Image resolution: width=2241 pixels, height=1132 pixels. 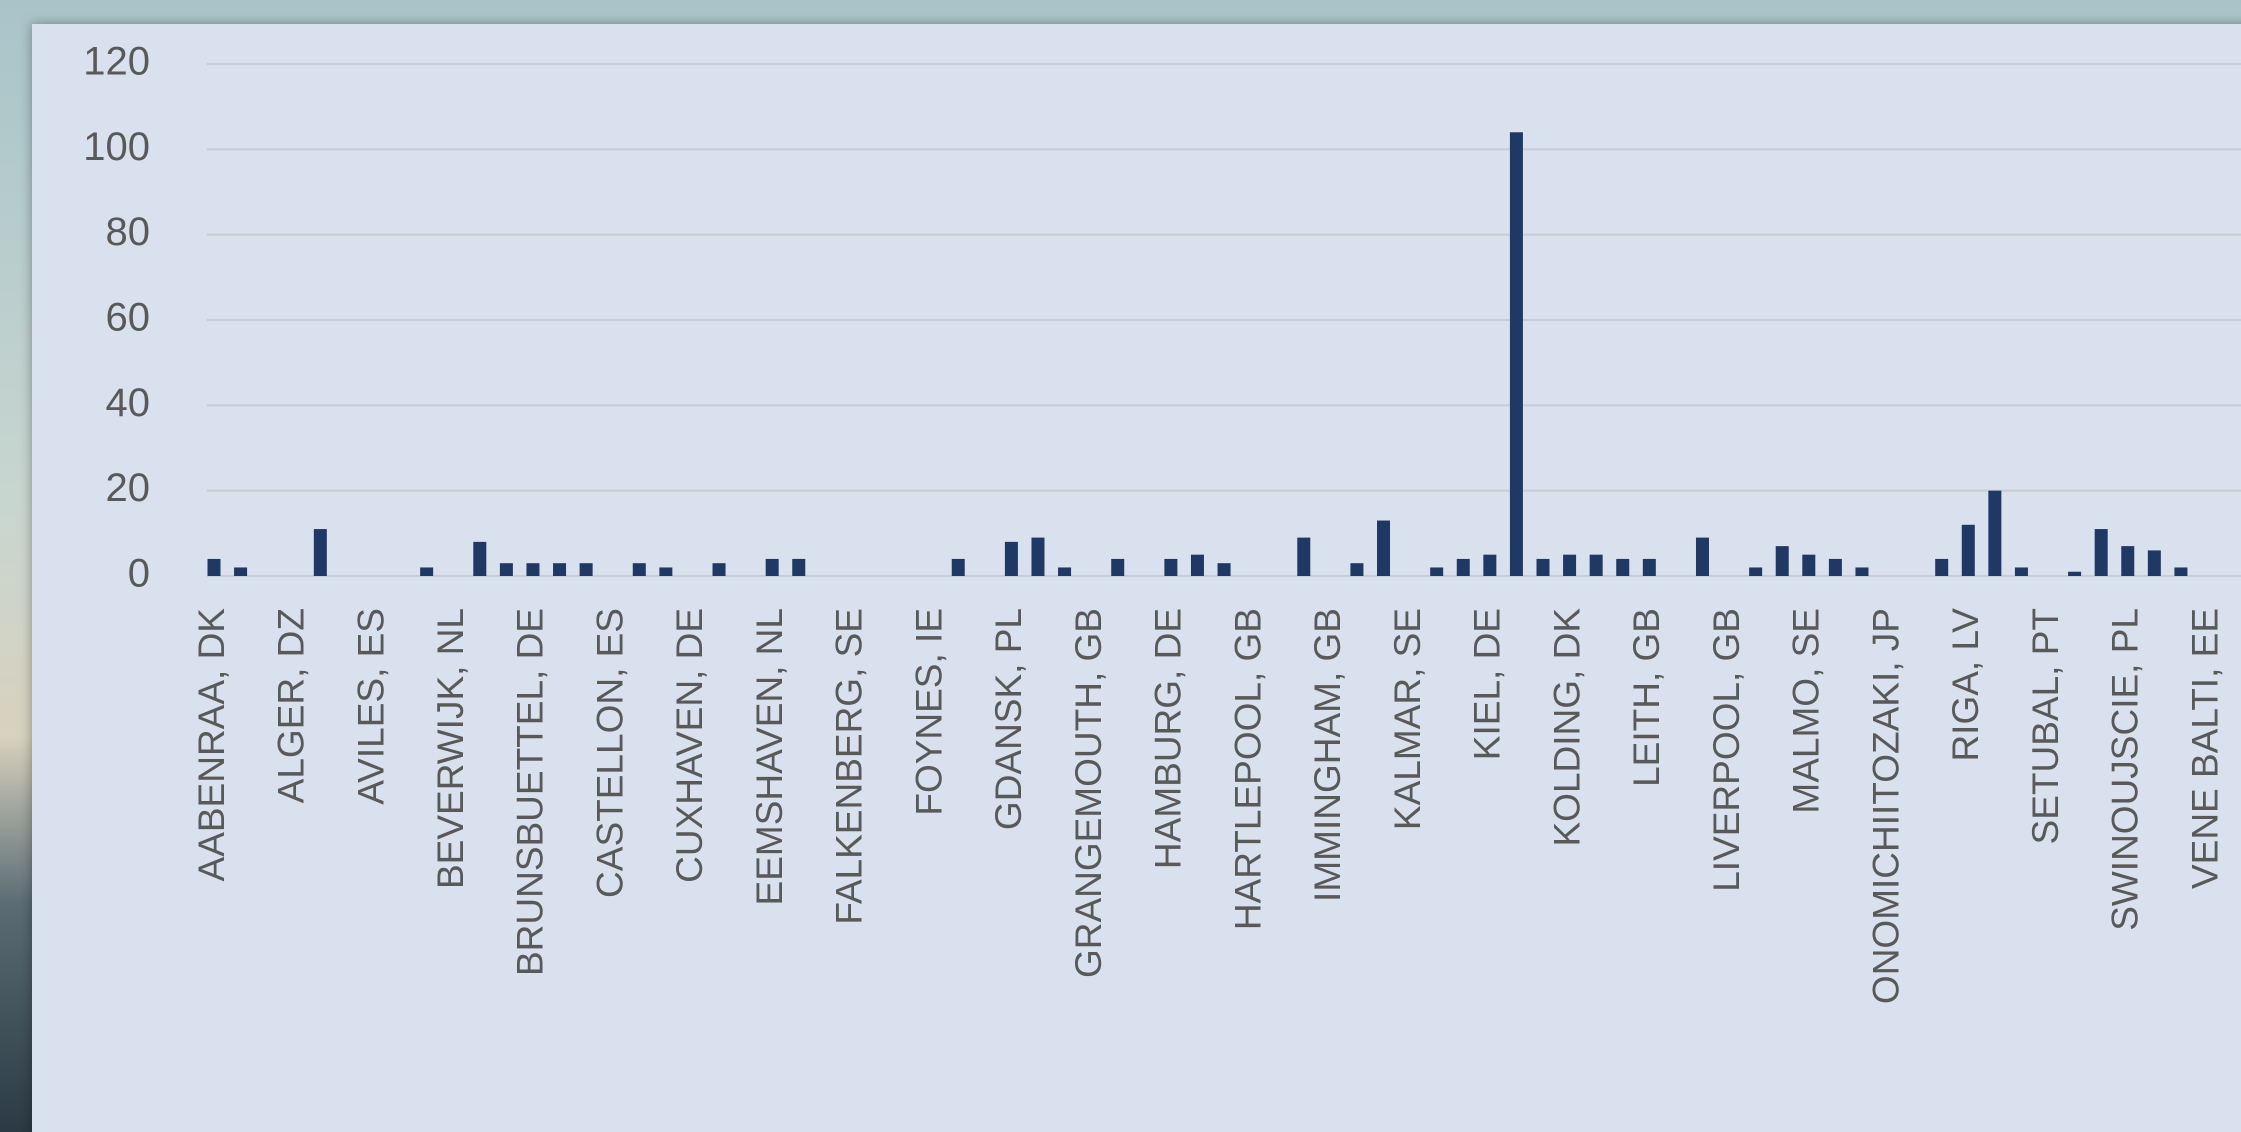 I want to click on x-tick-label: CASTELLON, ES, so click(x=609, y=753).